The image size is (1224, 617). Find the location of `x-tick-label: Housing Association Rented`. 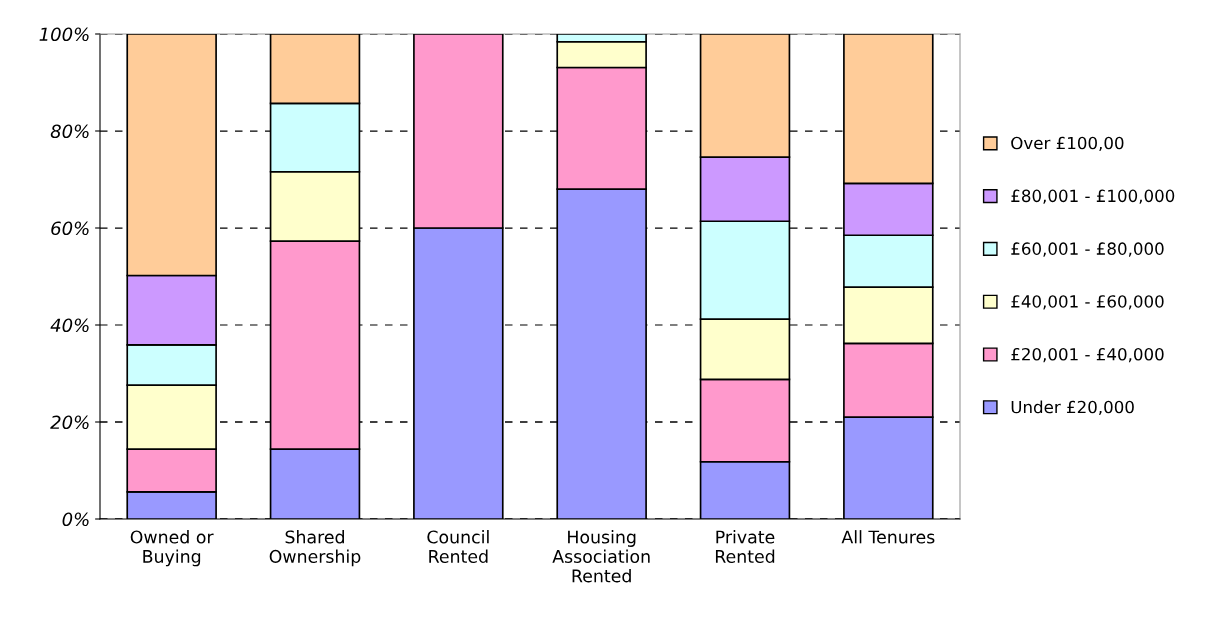

x-tick-label: Housing Association Rented is located at coordinates (601, 556).